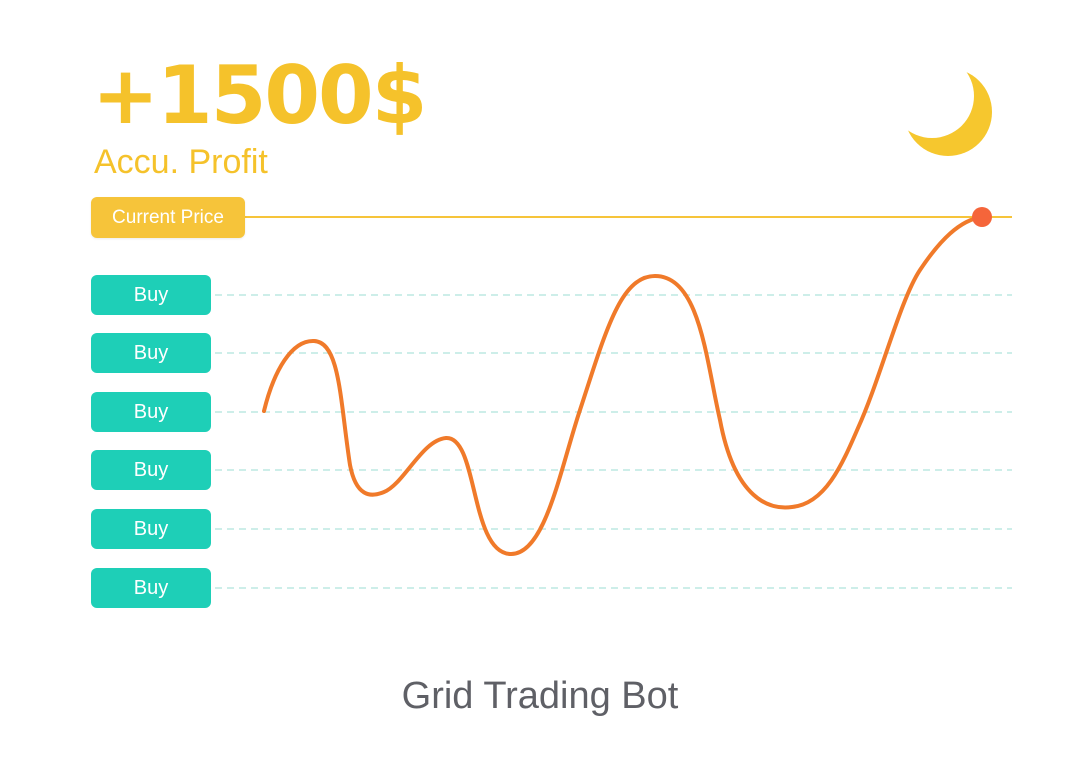 The width and height of the screenshot is (1080, 780). Describe the element at coordinates (540, 696) in the screenshot. I see `feature-caption: Grid Trading Bot` at that location.